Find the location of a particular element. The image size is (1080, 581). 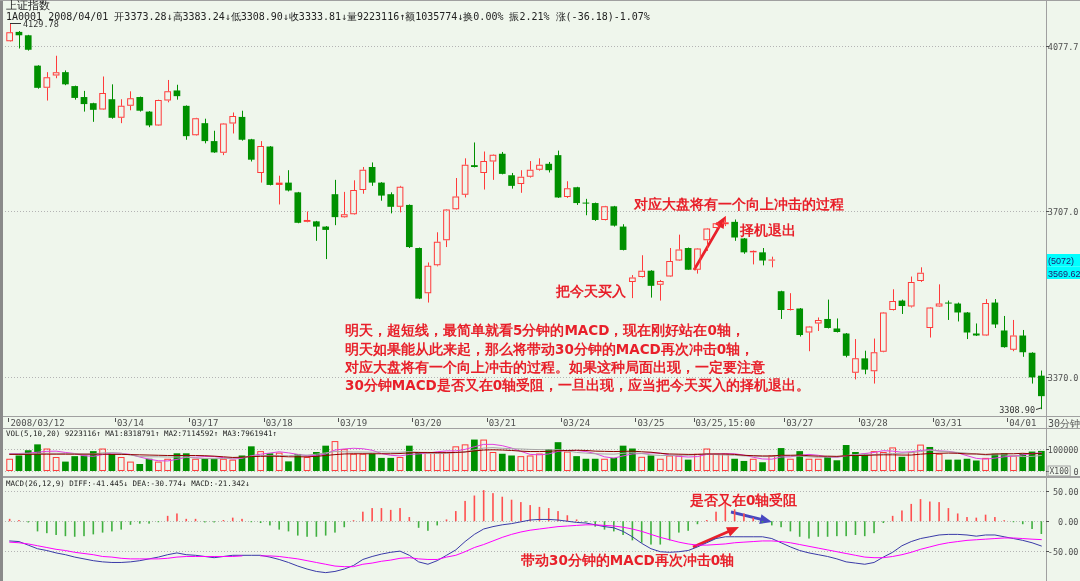

y-tick-label: 0.00 is located at coordinates (1068, 521).